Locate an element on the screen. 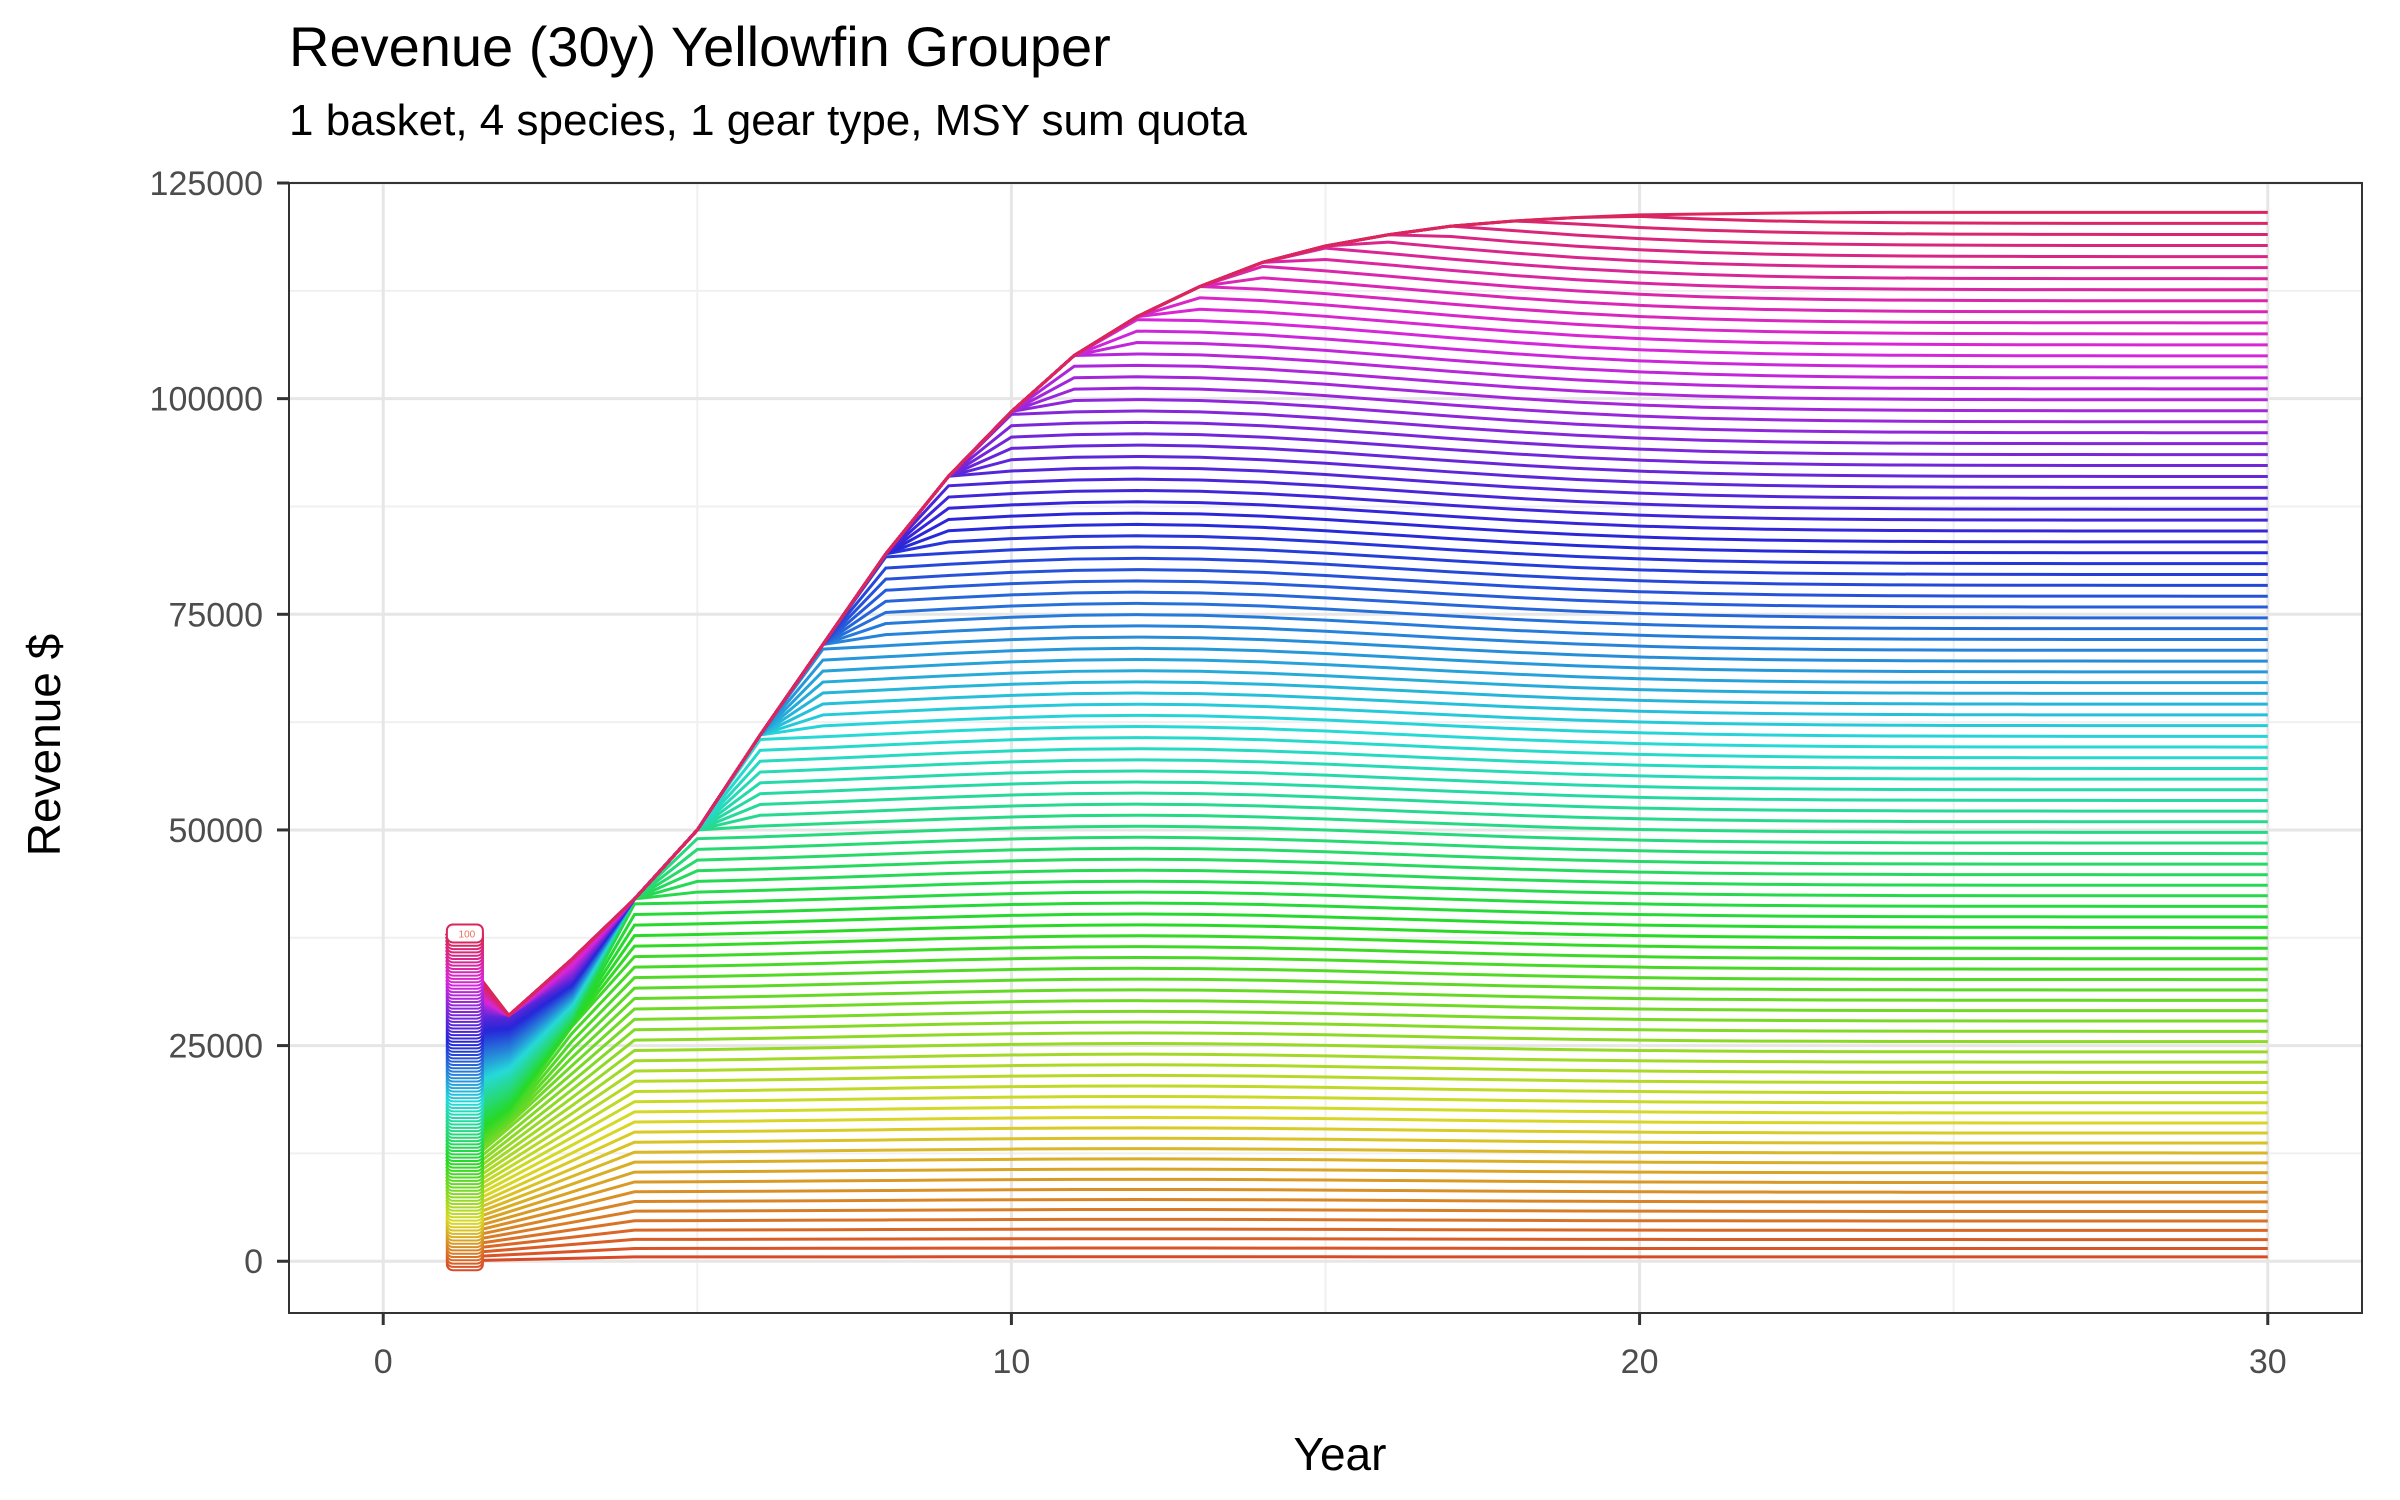 The height and width of the screenshot is (1500, 2400). y-tick-label: 25000 is located at coordinates (215, 1047).